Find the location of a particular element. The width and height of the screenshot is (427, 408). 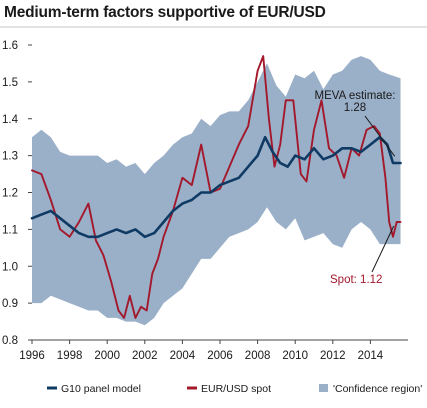

y-tick-label: 1.4 is located at coordinates (10, 120).